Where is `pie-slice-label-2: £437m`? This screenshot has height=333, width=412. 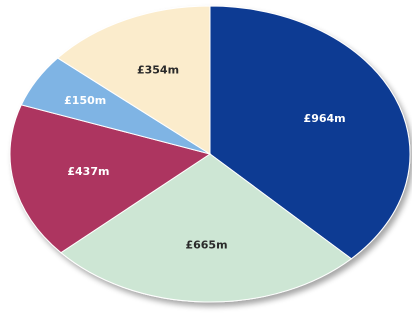
pie-slice-label-2: £437m is located at coordinates (88, 171).